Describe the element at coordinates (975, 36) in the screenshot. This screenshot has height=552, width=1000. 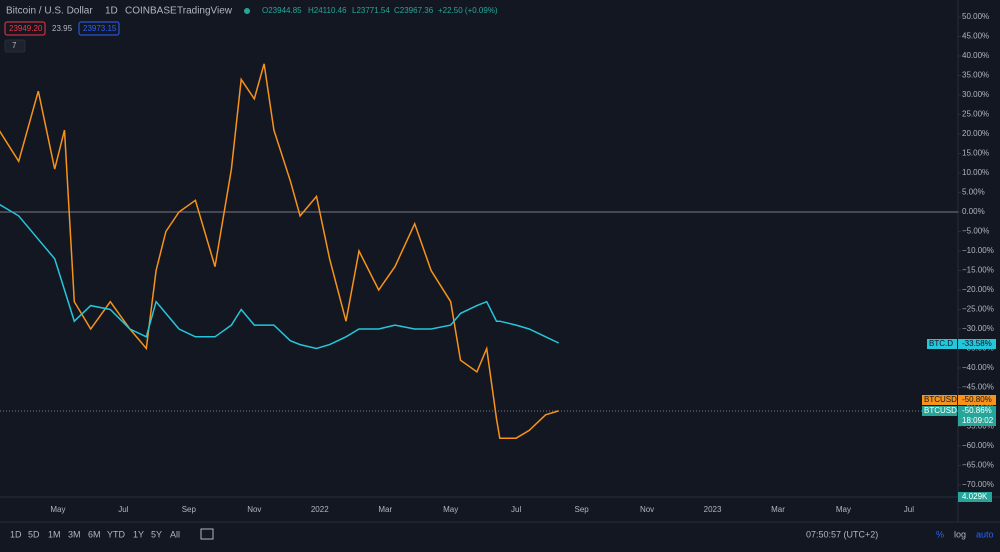
I see `y-tick-label: 45.00%` at that location.